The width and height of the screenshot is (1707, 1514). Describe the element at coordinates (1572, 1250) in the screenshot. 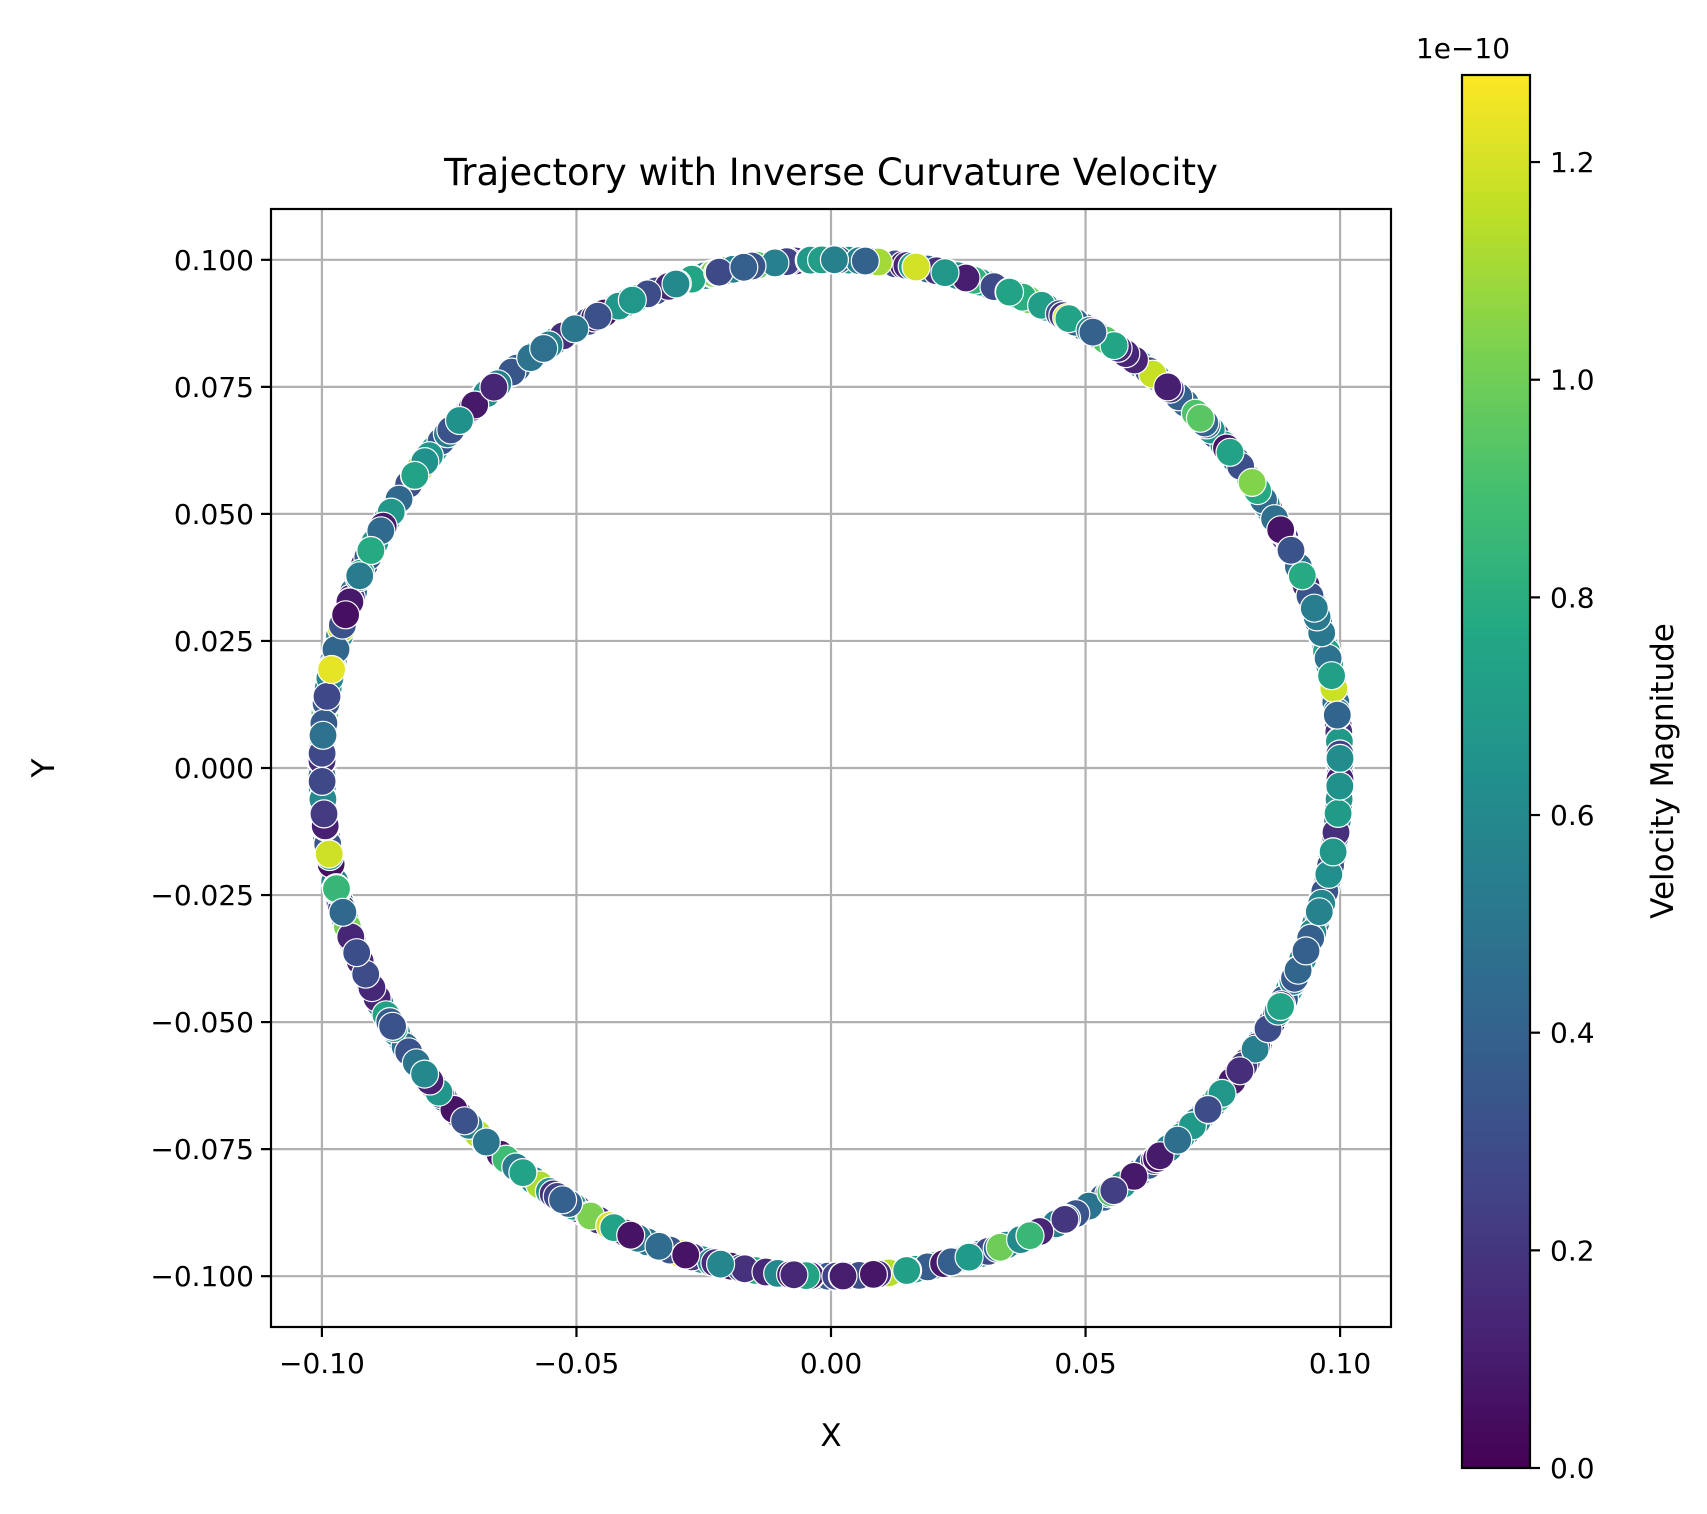

I see `colorbar-tick-label: 0.2` at that location.